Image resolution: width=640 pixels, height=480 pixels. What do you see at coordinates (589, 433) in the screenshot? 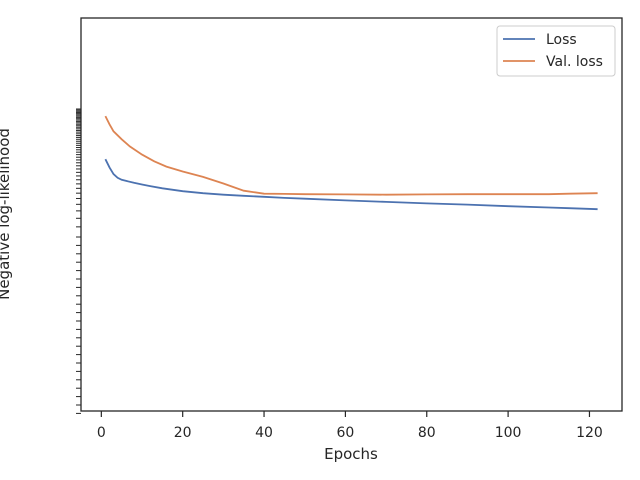
I see `x-tick-label: 120` at bounding box center [589, 433].